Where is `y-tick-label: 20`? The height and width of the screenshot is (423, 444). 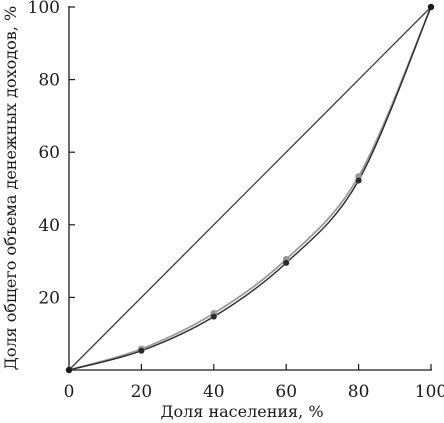
y-tick-label: 20 is located at coordinates (49, 298).